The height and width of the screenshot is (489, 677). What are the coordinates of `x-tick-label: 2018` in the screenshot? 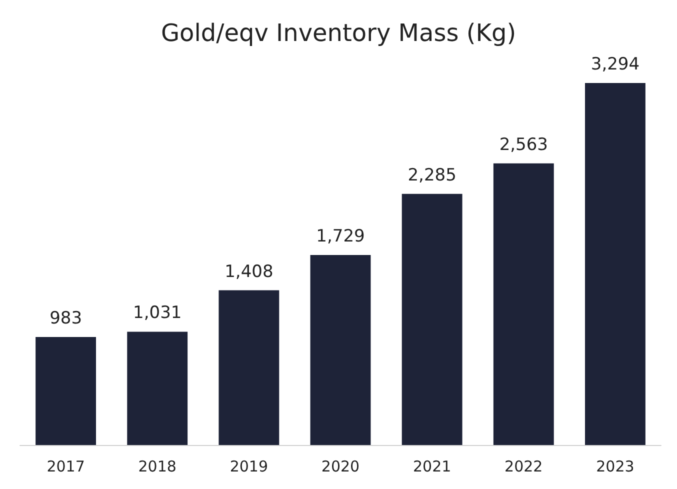 It's located at (157, 467).